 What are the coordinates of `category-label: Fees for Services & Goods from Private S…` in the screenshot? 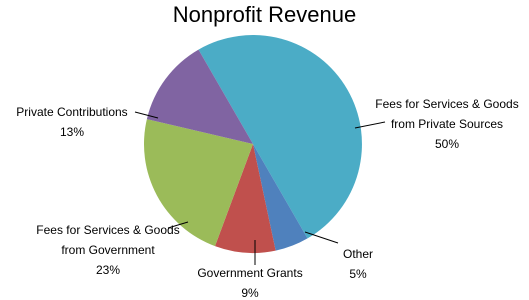 It's located at (447, 114).